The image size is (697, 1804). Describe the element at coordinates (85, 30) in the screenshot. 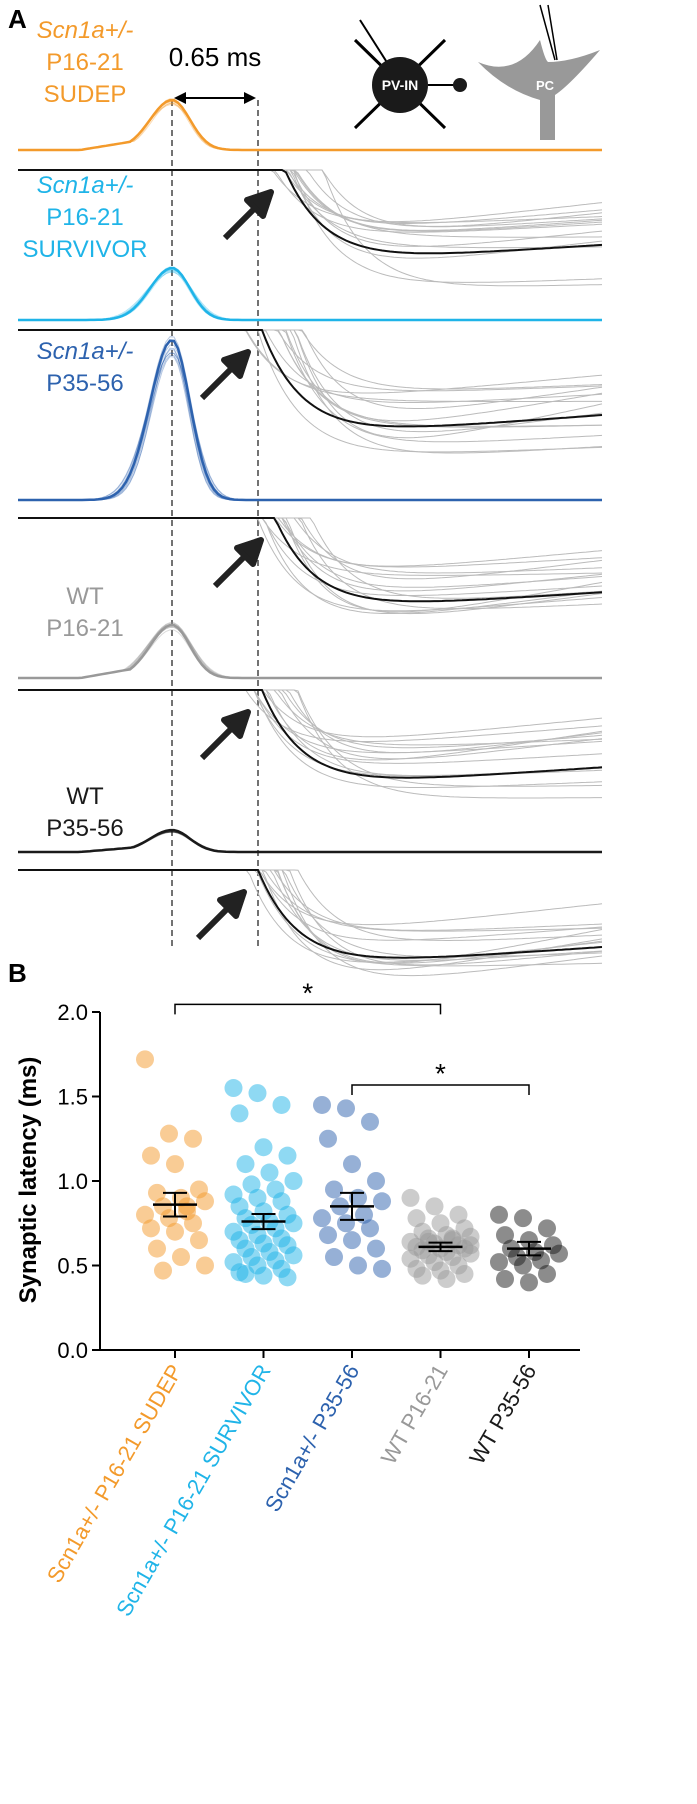

I see `group-label: Scn1a+/-` at that location.